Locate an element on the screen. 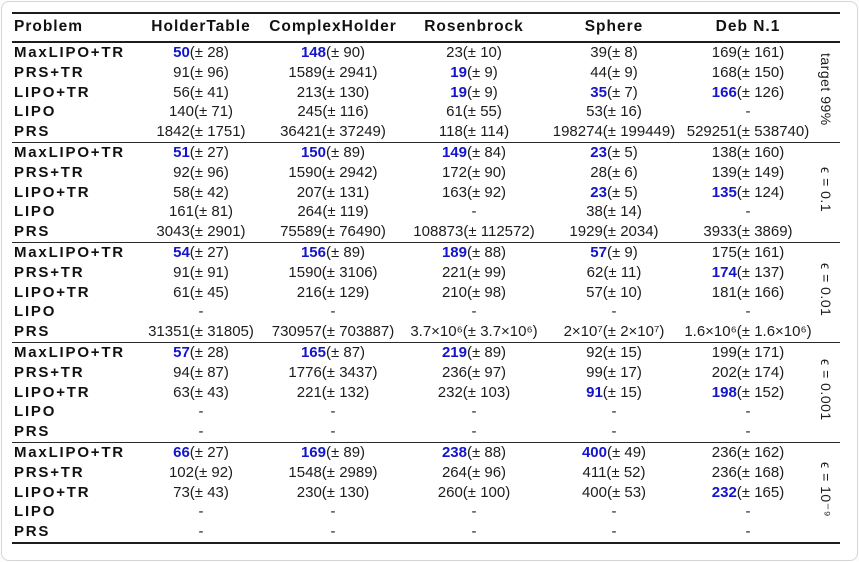  error-margin: (± 2989) is located at coordinates (349, 472).